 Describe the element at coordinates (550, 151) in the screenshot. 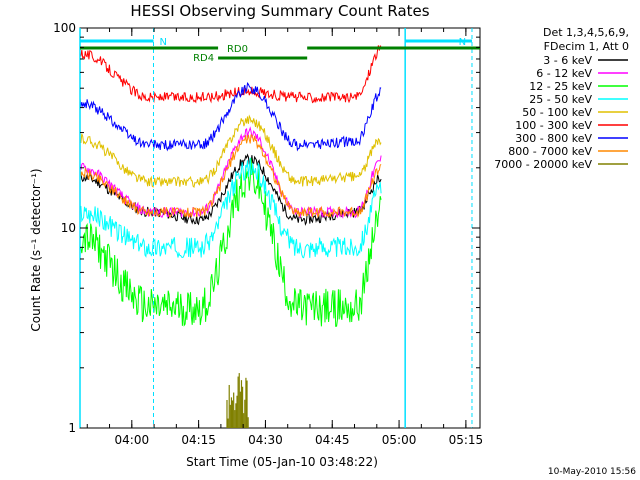

I see `legend-entry-label: 800 - 7000 keV` at that location.